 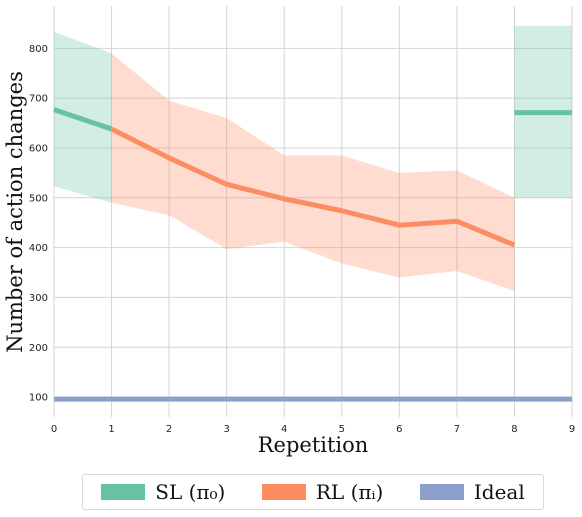 I want to click on y-tick-label: 700, so click(x=38, y=99).